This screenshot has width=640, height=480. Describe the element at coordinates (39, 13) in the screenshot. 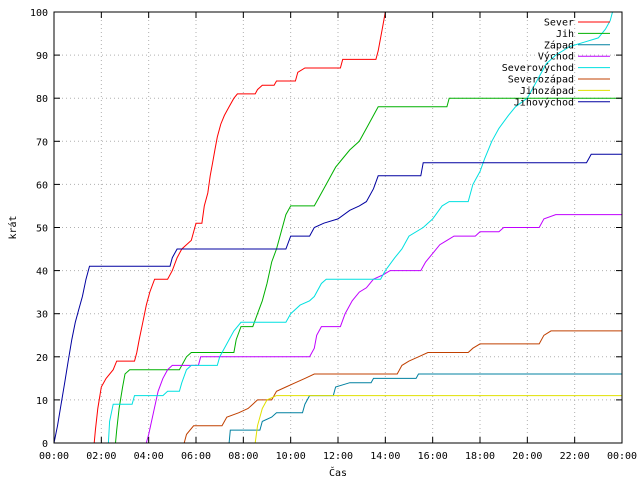

I see `y-tick-label-10: 100` at that location.